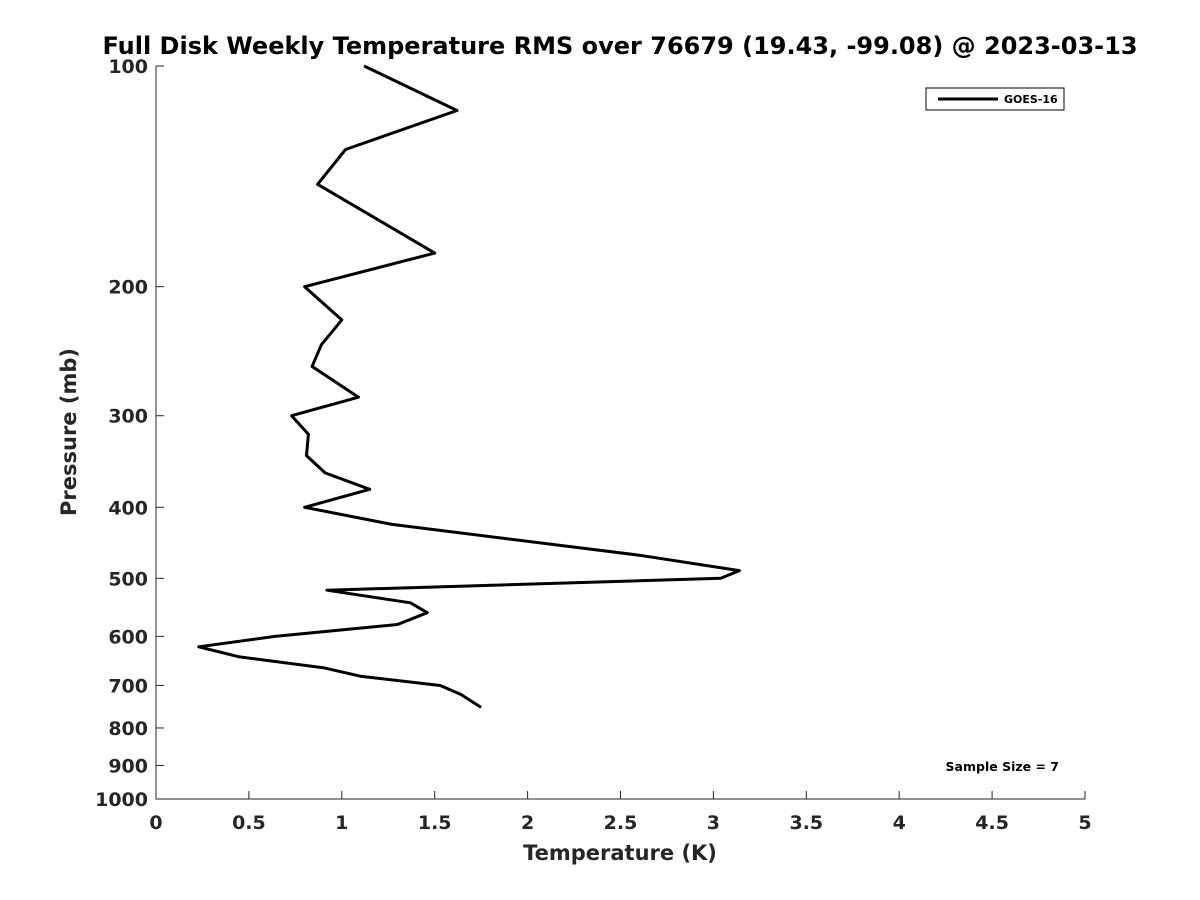 This screenshot has width=1200, height=900. Describe the element at coordinates (1084, 823) in the screenshot. I see `x-tick-label: 5` at that location.